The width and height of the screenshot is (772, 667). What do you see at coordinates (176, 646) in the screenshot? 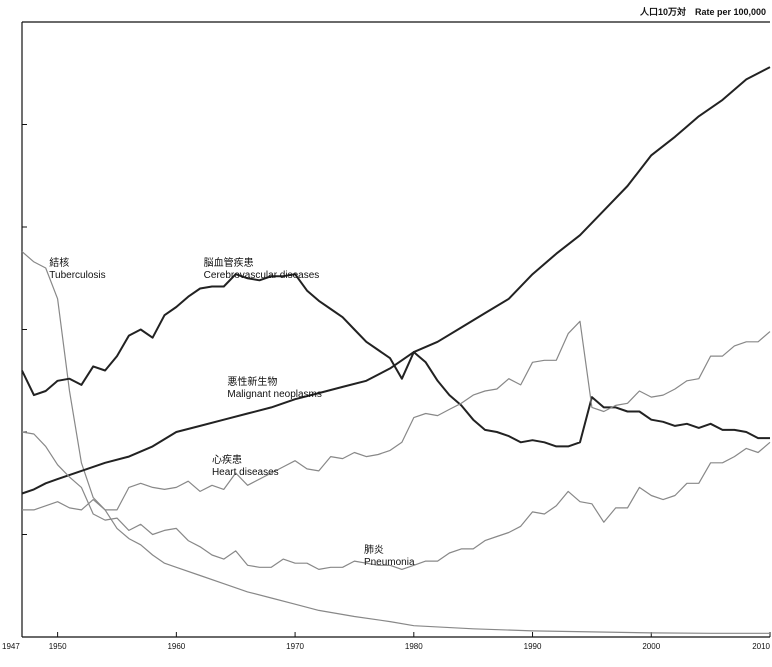
I see `x-tick-label: 1960` at bounding box center [176, 646].